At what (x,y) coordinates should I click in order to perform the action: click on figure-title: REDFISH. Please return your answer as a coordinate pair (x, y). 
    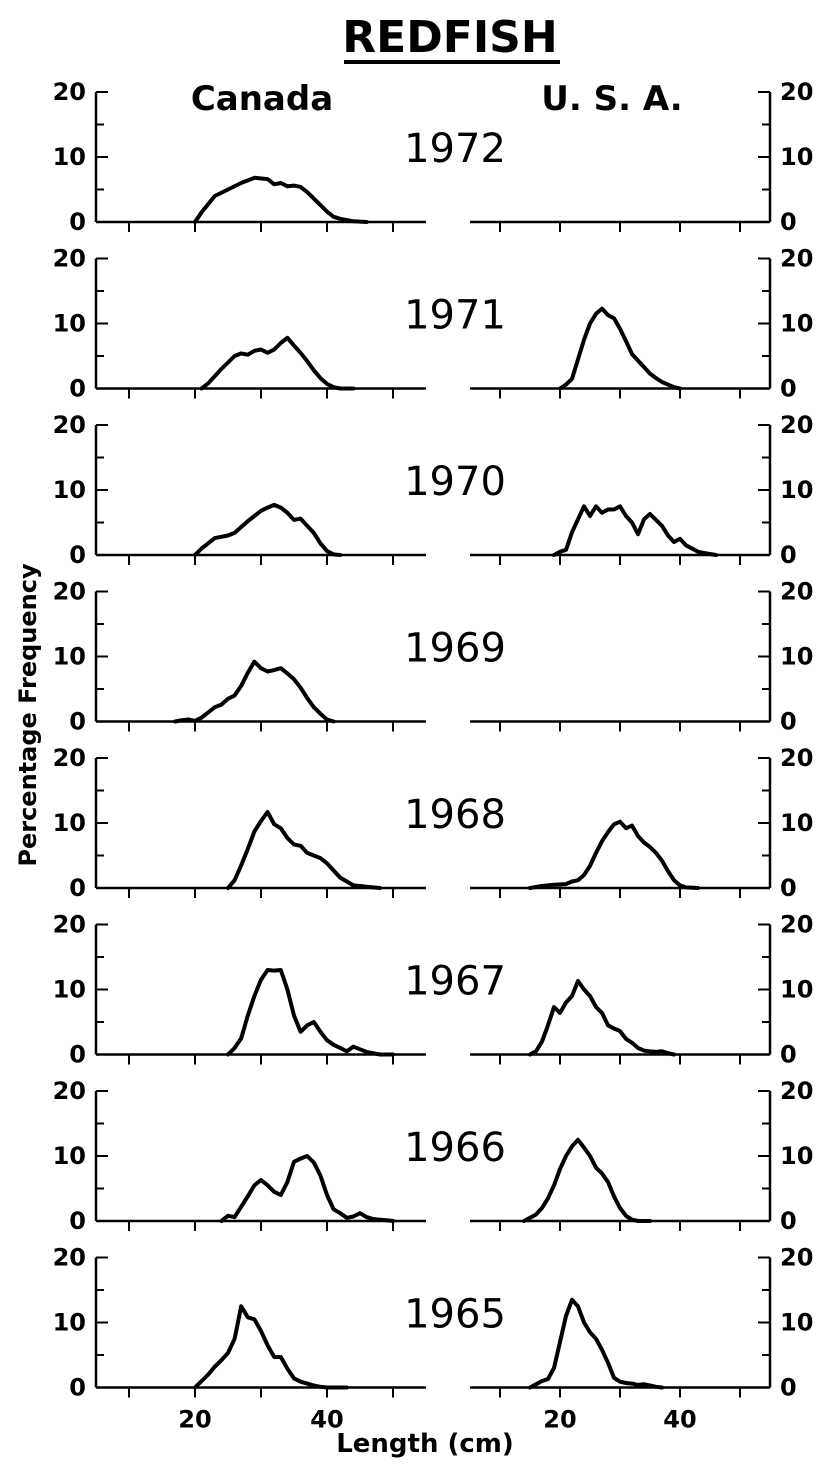
    Looking at the image, I should click on (449, 37).